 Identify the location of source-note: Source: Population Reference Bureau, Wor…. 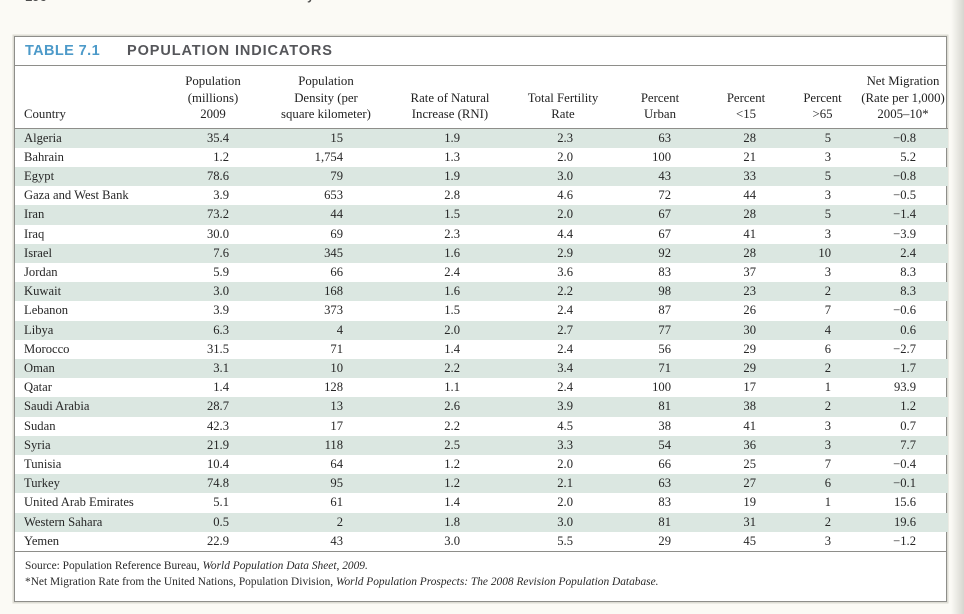
(480, 566).